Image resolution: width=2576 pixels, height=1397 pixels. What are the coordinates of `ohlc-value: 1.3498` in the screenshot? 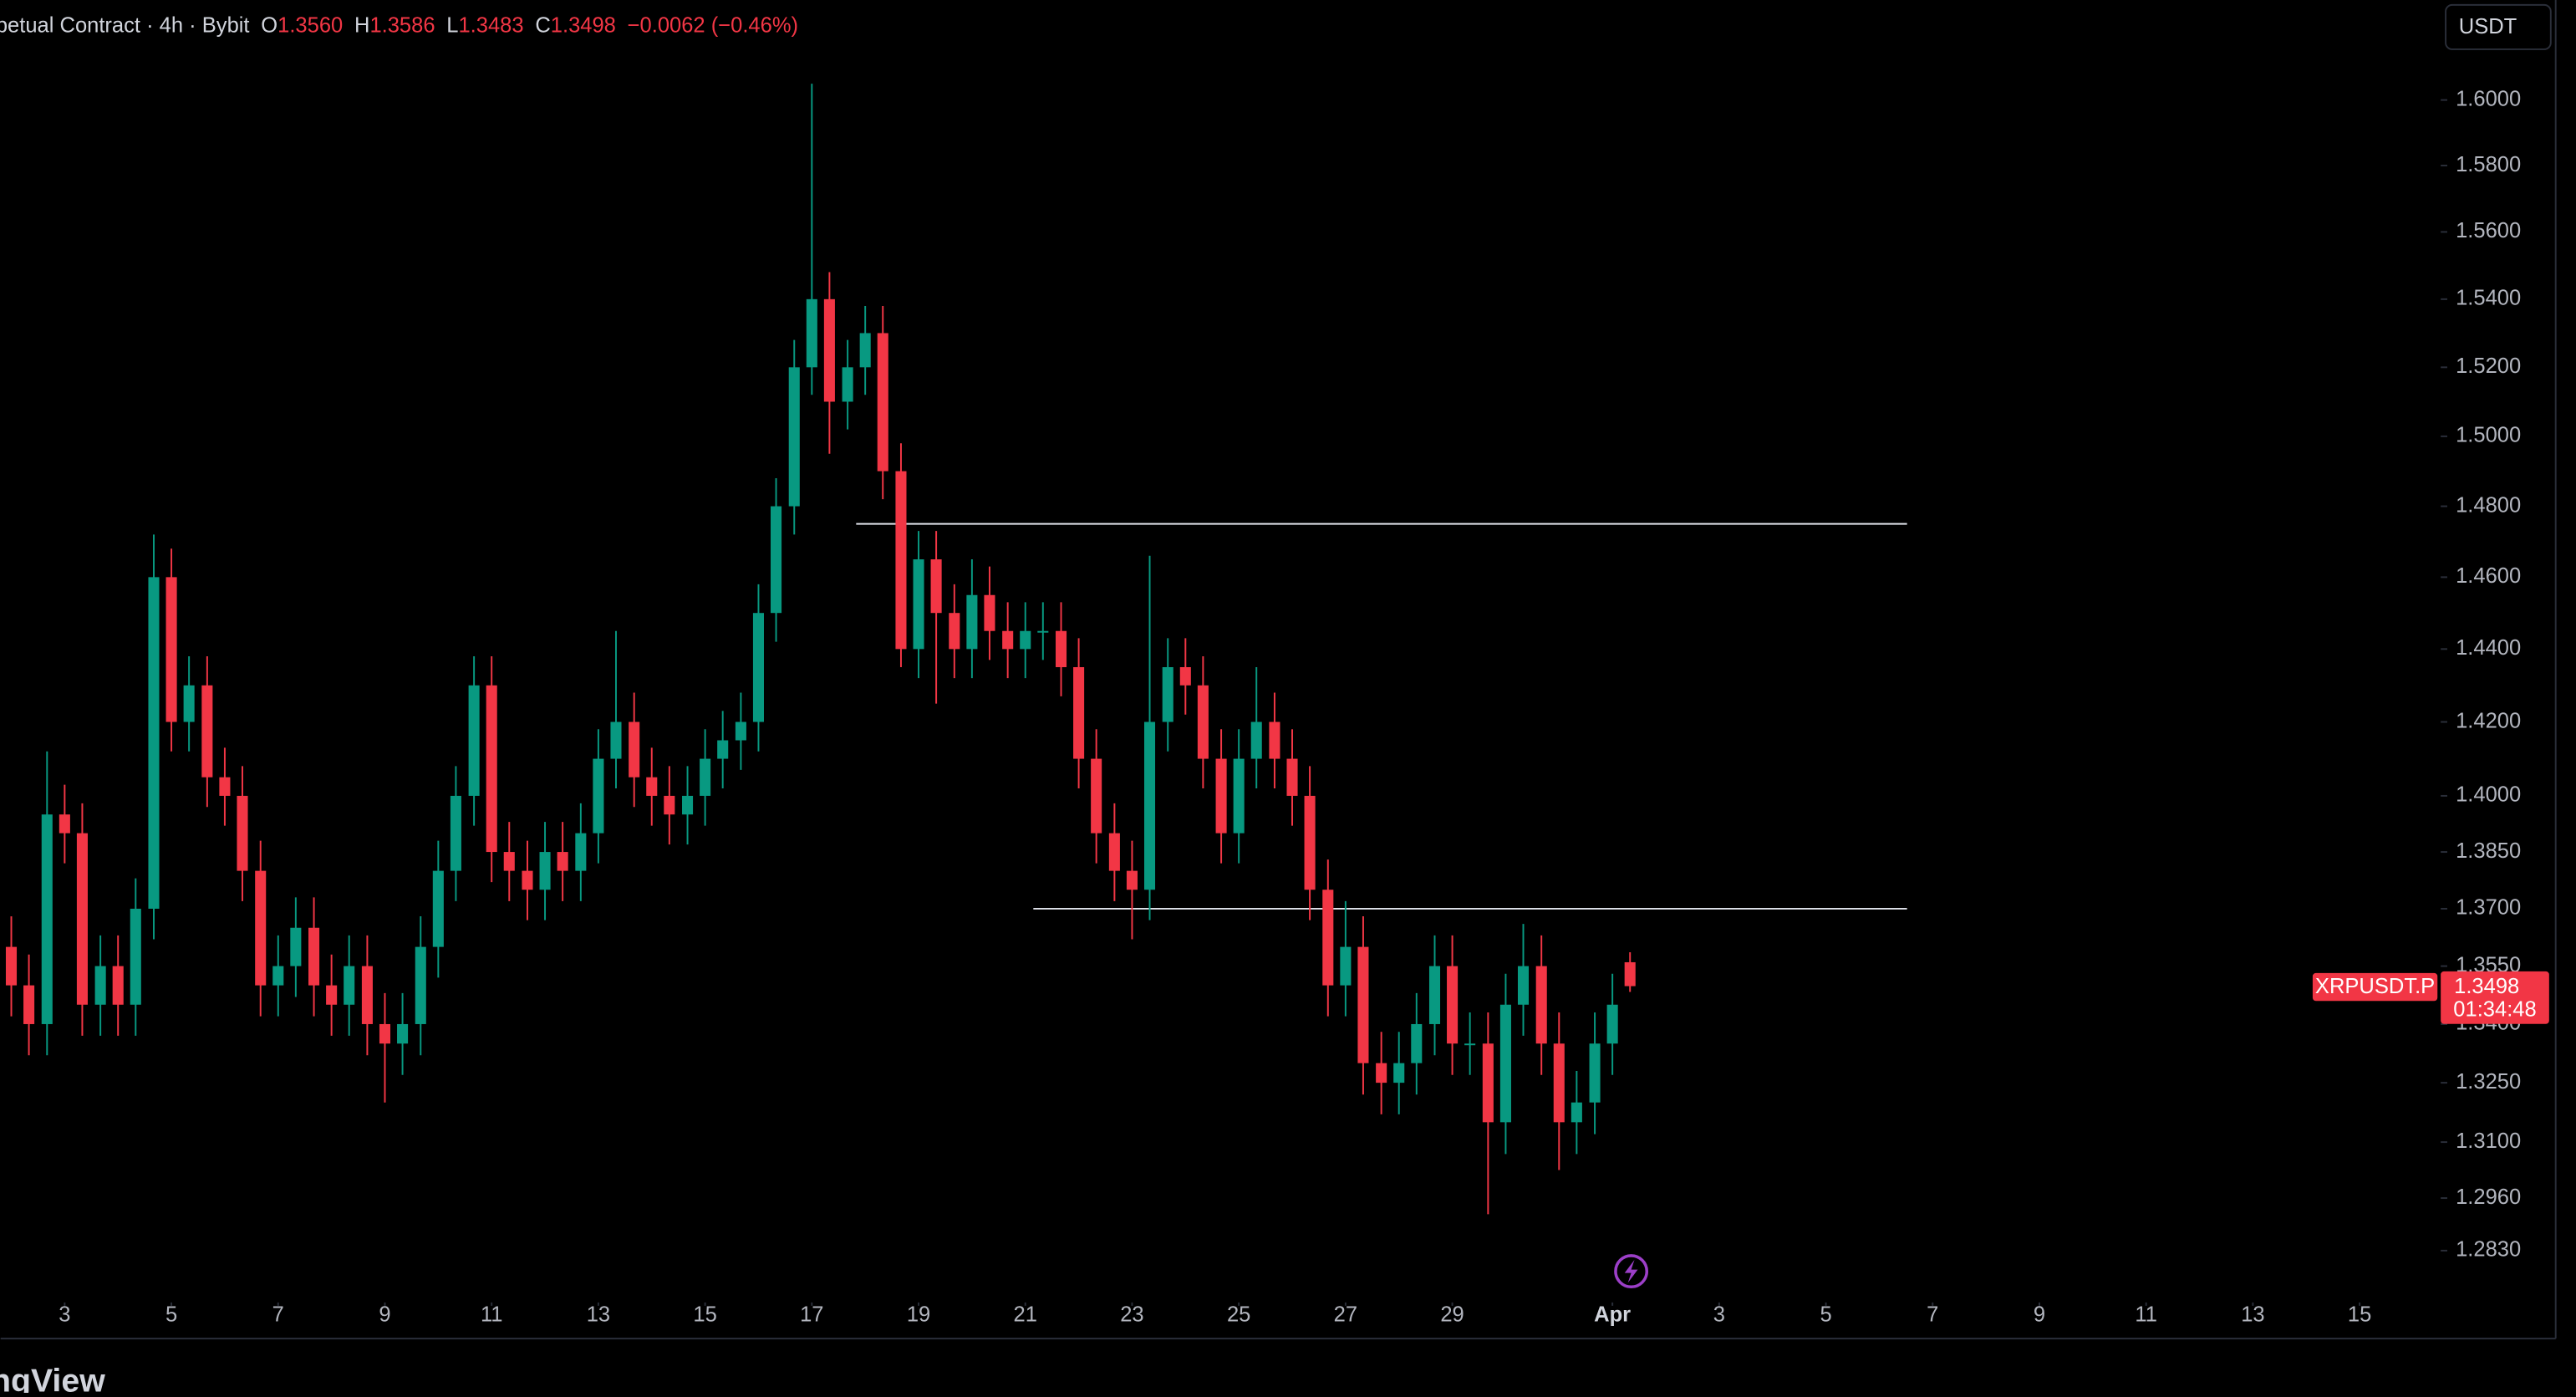 It's located at (583, 25).